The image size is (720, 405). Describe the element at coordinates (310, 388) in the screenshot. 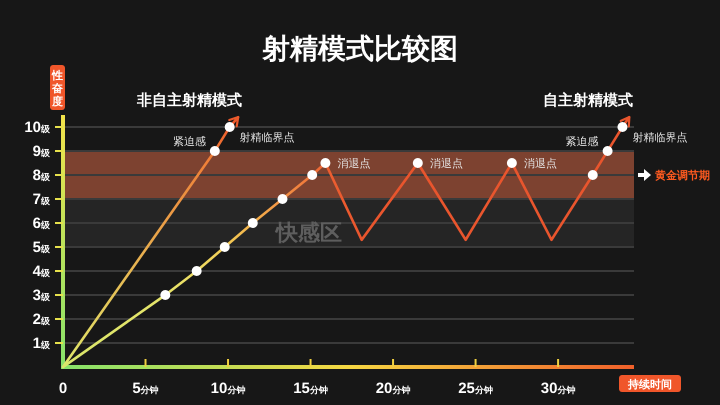

I see `x-tick-label: 15分钟` at that location.